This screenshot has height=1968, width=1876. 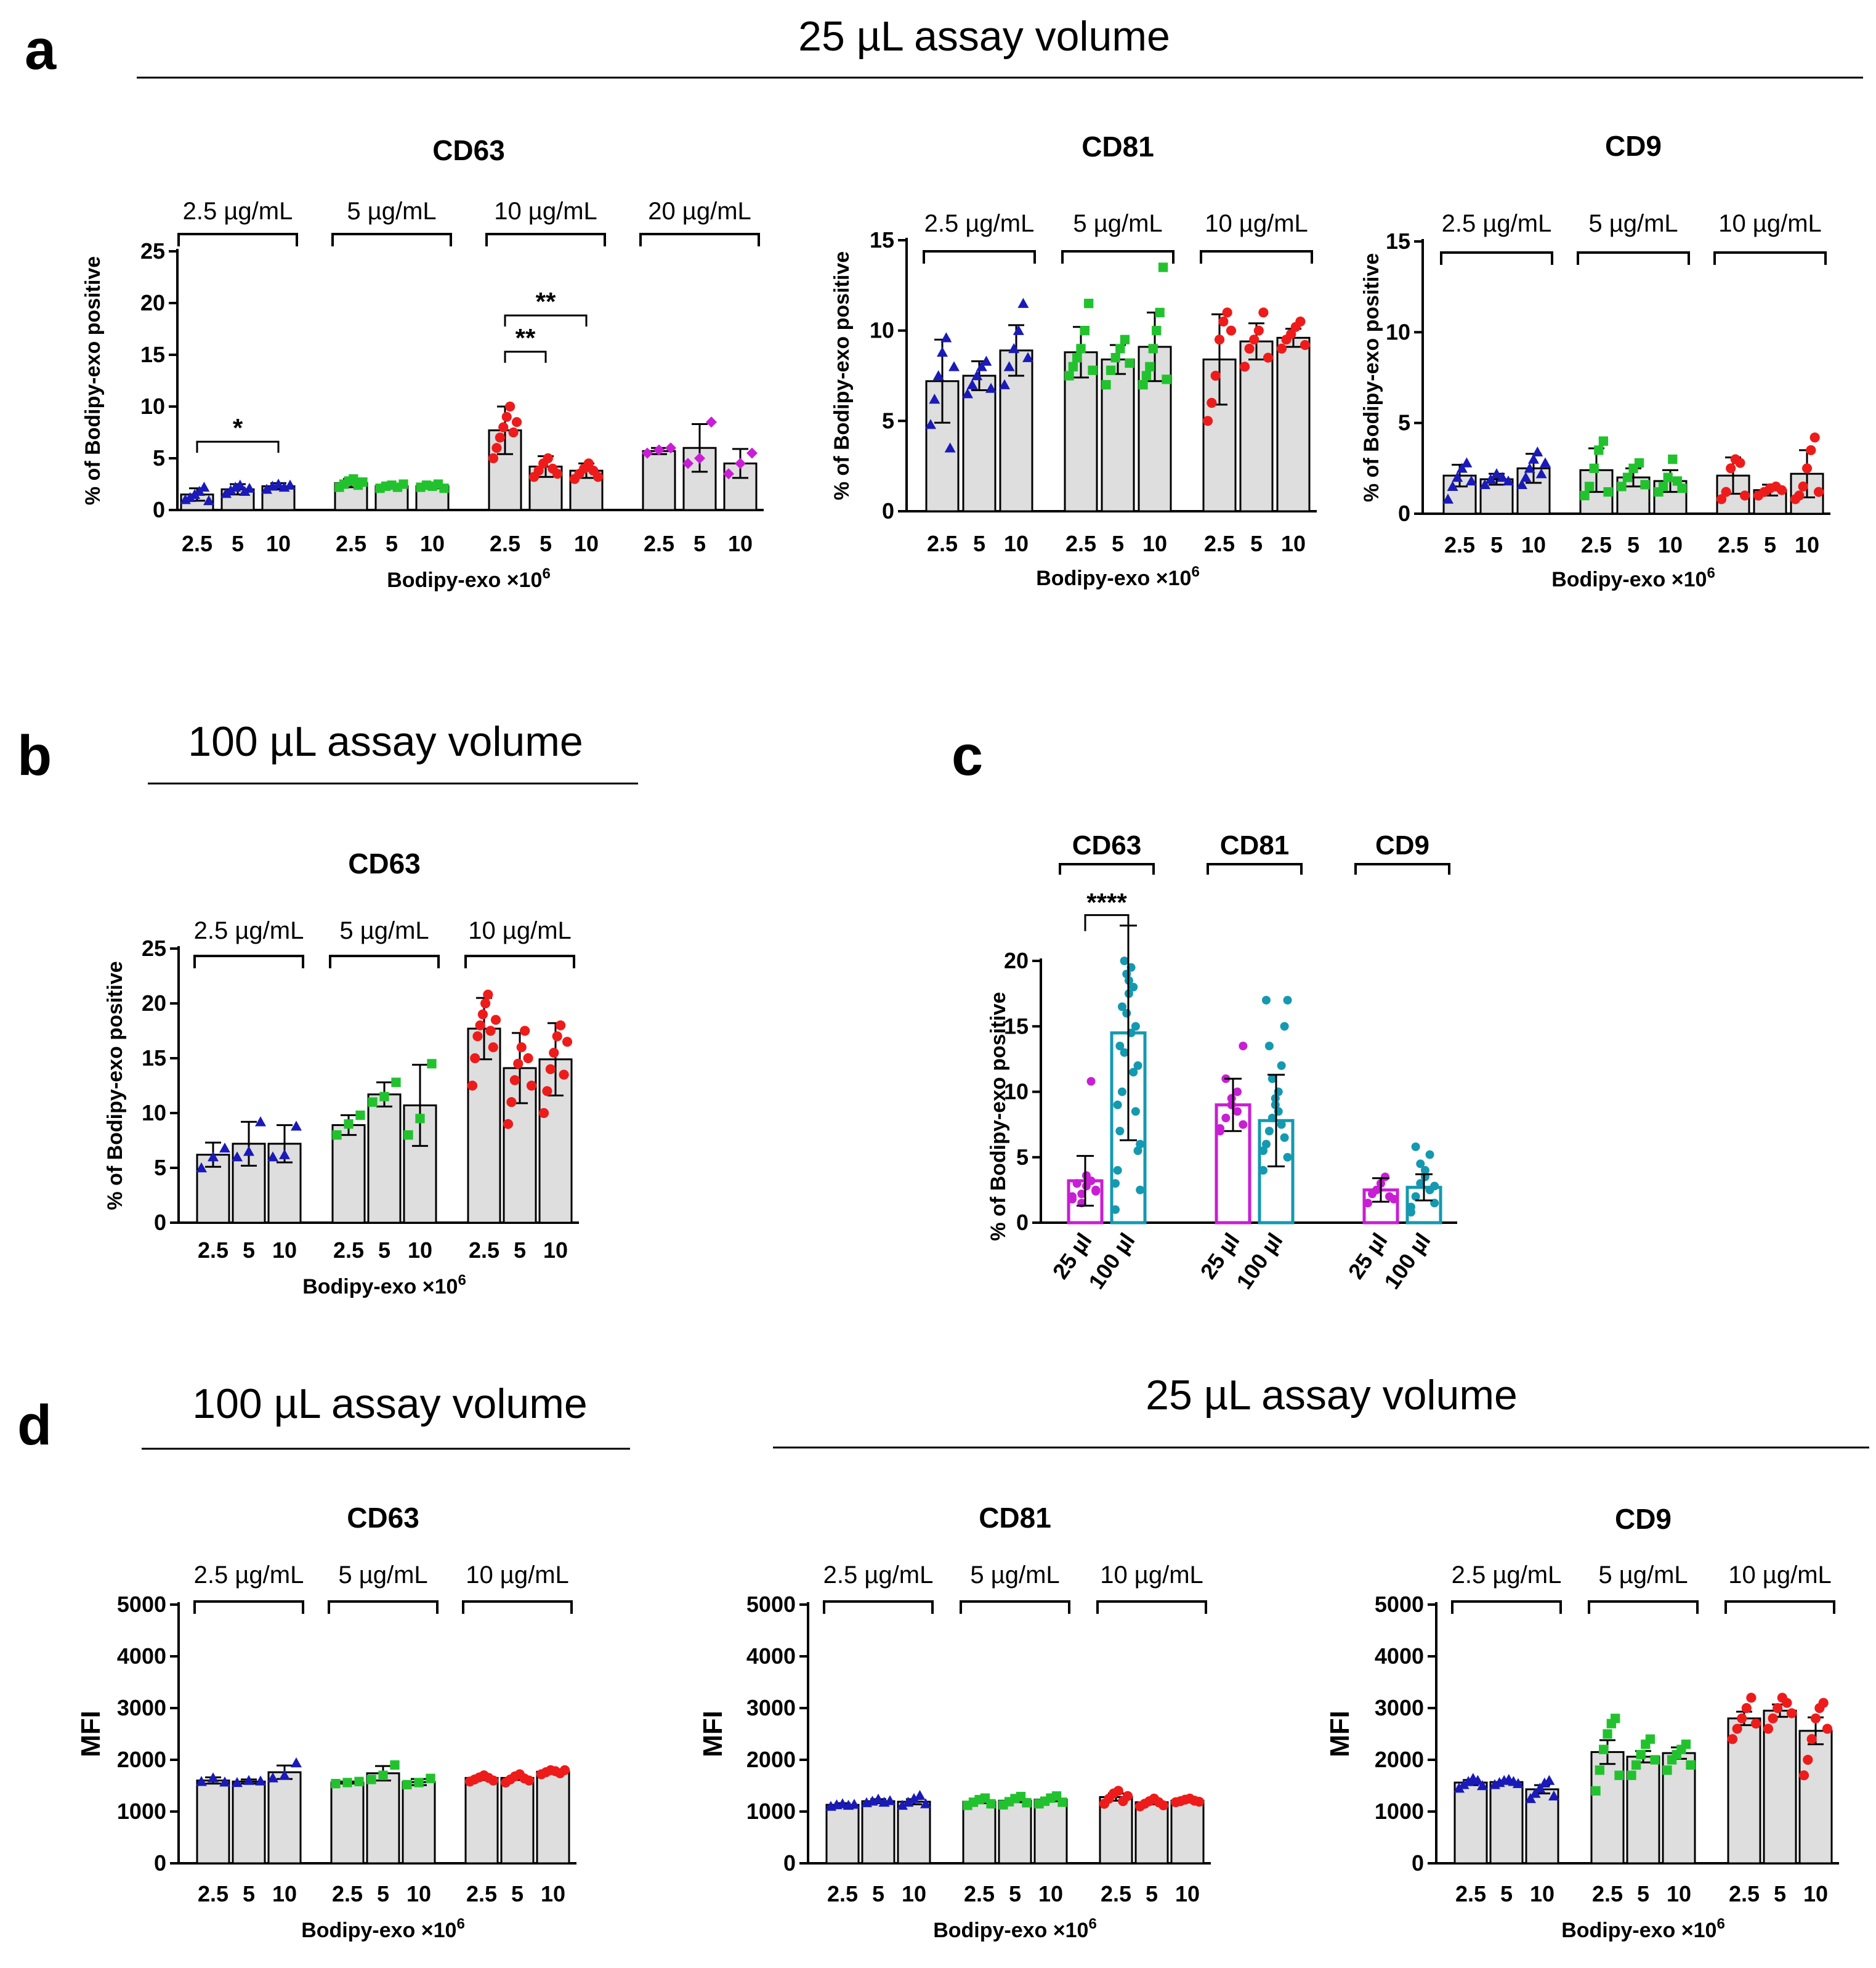 What do you see at coordinates (1404, 422) in the screenshot?
I see `y-tick-label: 5` at bounding box center [1404, 422].